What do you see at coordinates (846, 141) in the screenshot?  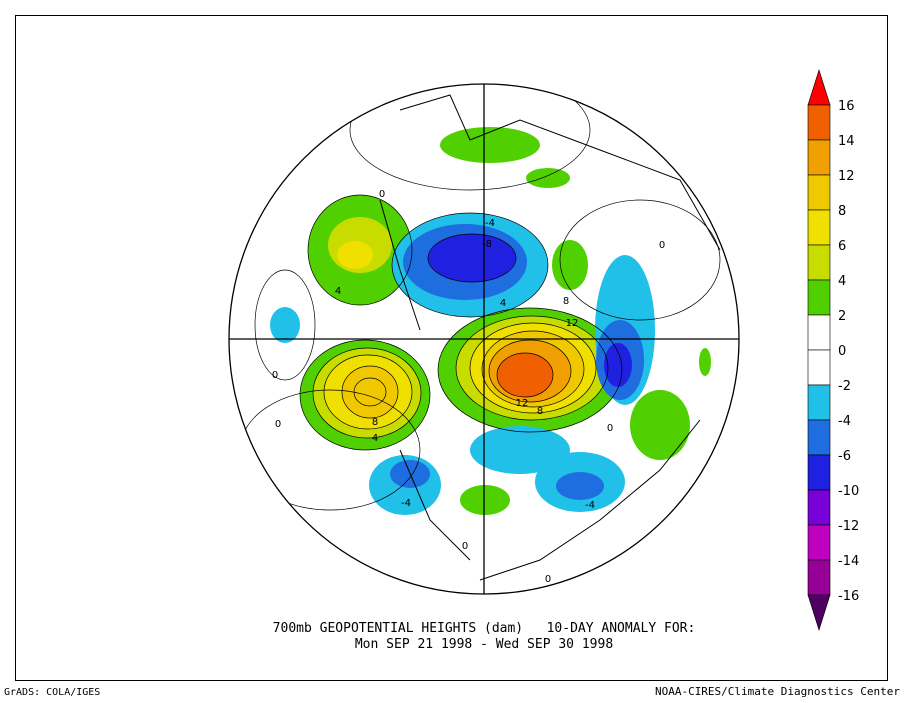 I see `colorbar-label: 14` at bounding box center [846, 141].